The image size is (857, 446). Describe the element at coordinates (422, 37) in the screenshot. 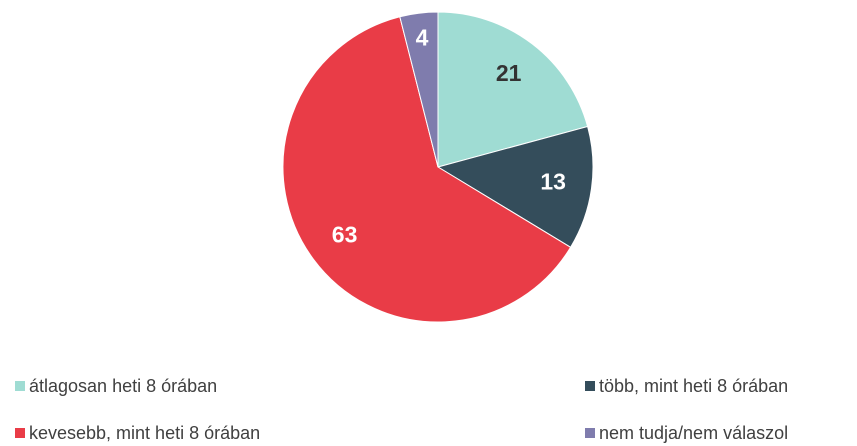

I see `value-label: 4` at that location.